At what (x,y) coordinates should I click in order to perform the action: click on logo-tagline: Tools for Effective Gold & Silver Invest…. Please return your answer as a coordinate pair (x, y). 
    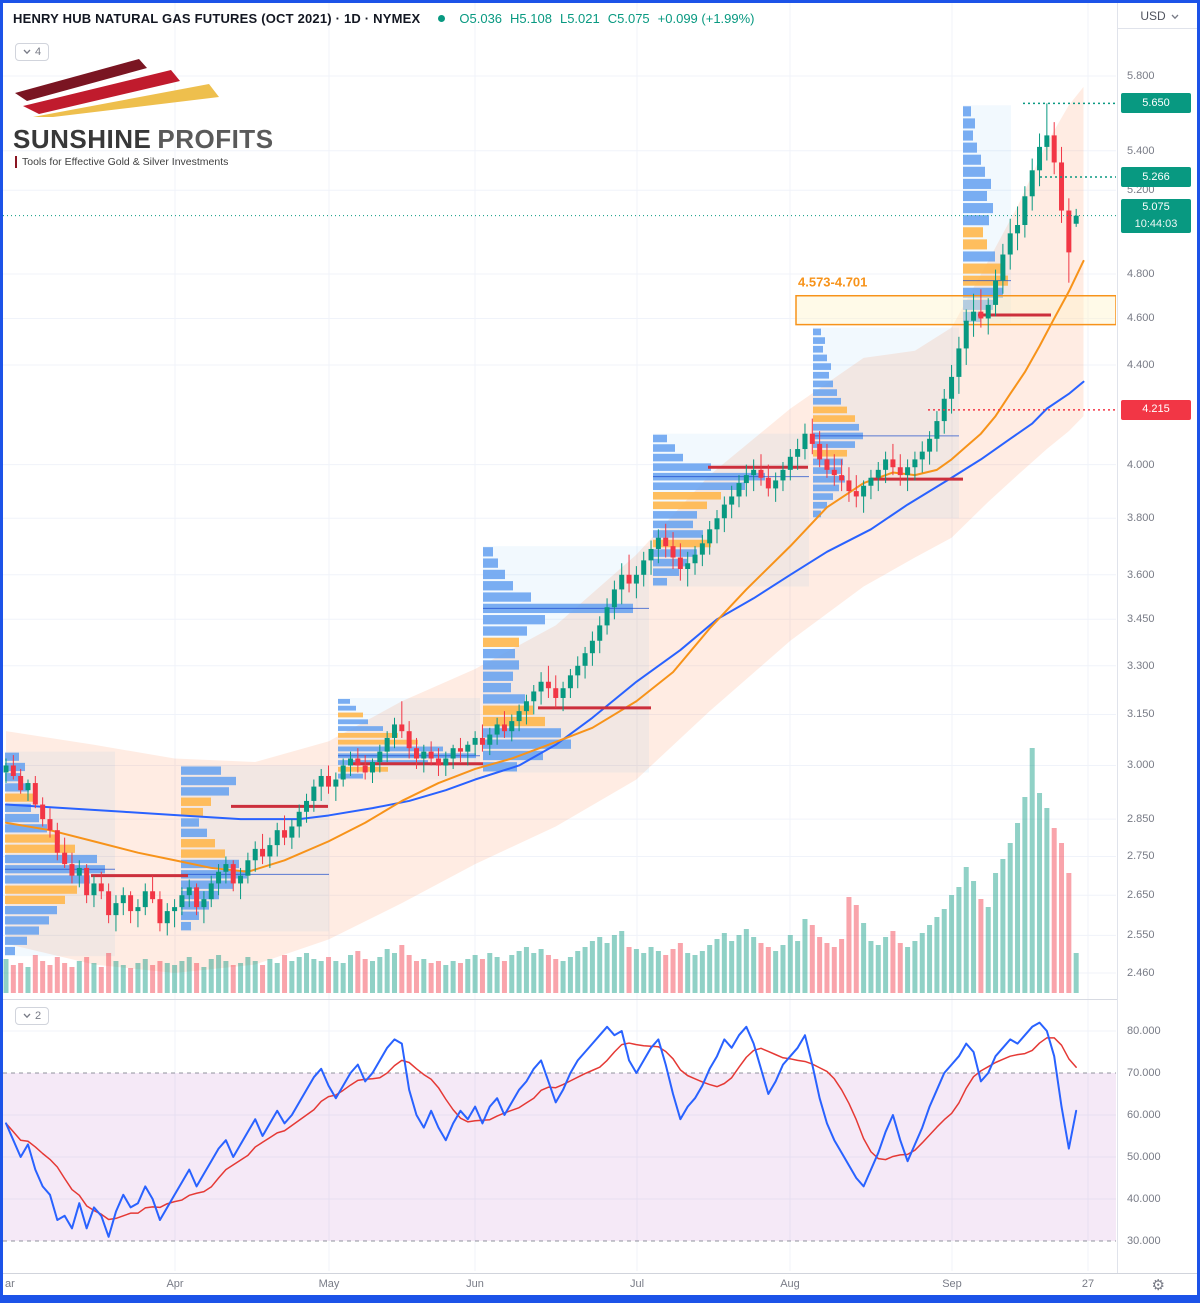
    Looking at the image, I should click on (144, 162).